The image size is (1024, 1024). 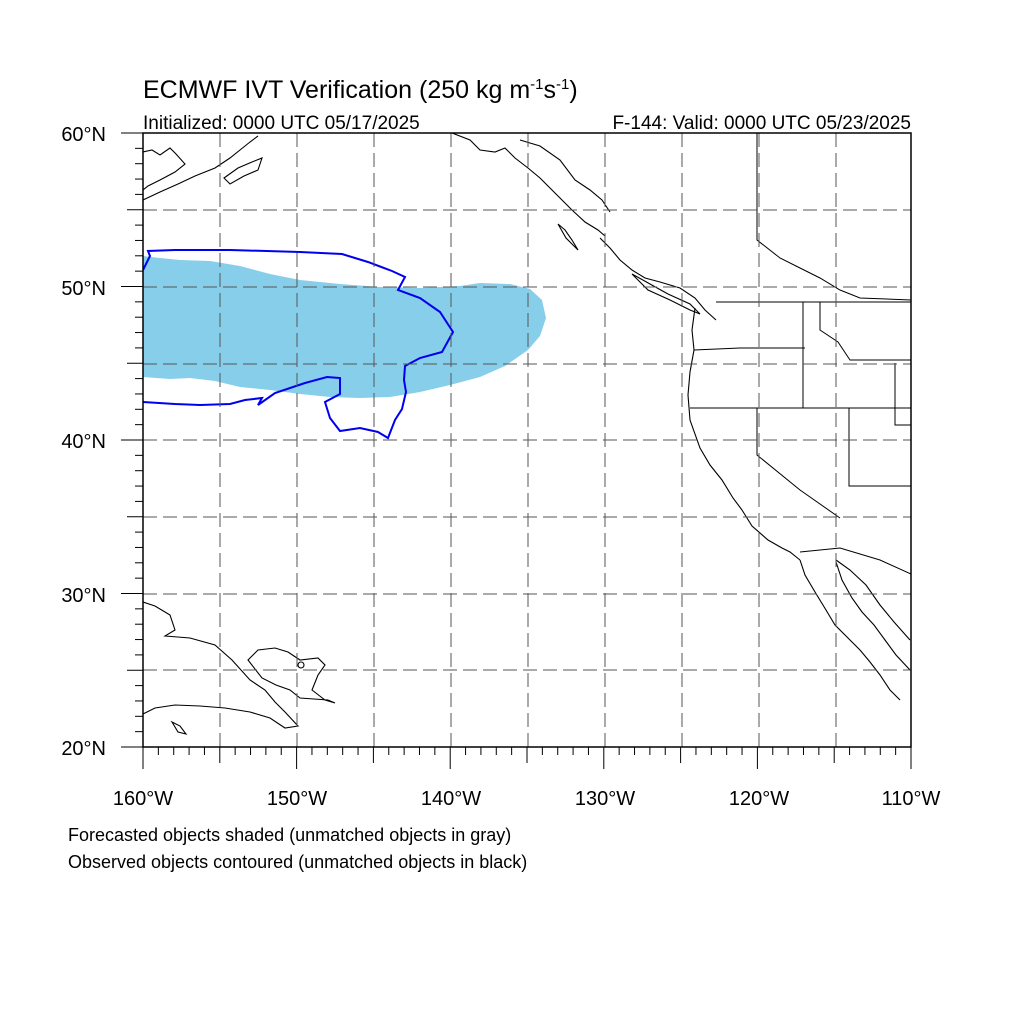 I want to click on nevada-california-border, so click(x=798, y=463).